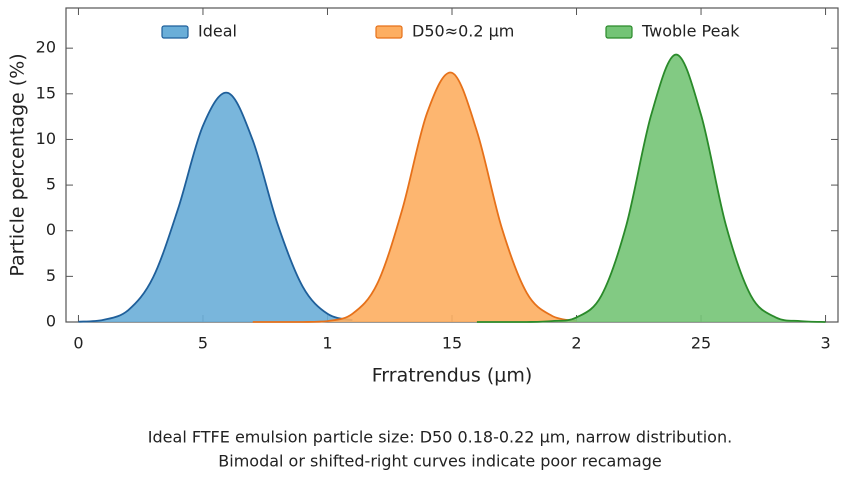  Describe the element at coordinates (78, 343) in the screenshot. I see `x-tick-label: 0` at that location.